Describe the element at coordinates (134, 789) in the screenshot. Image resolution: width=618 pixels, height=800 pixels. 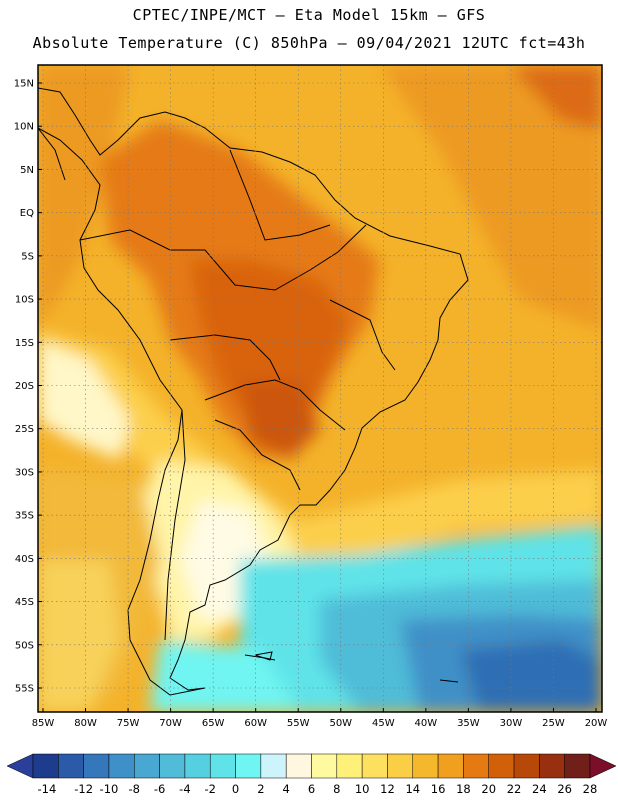
I see `colorbar-tick-label: -8` at that location.